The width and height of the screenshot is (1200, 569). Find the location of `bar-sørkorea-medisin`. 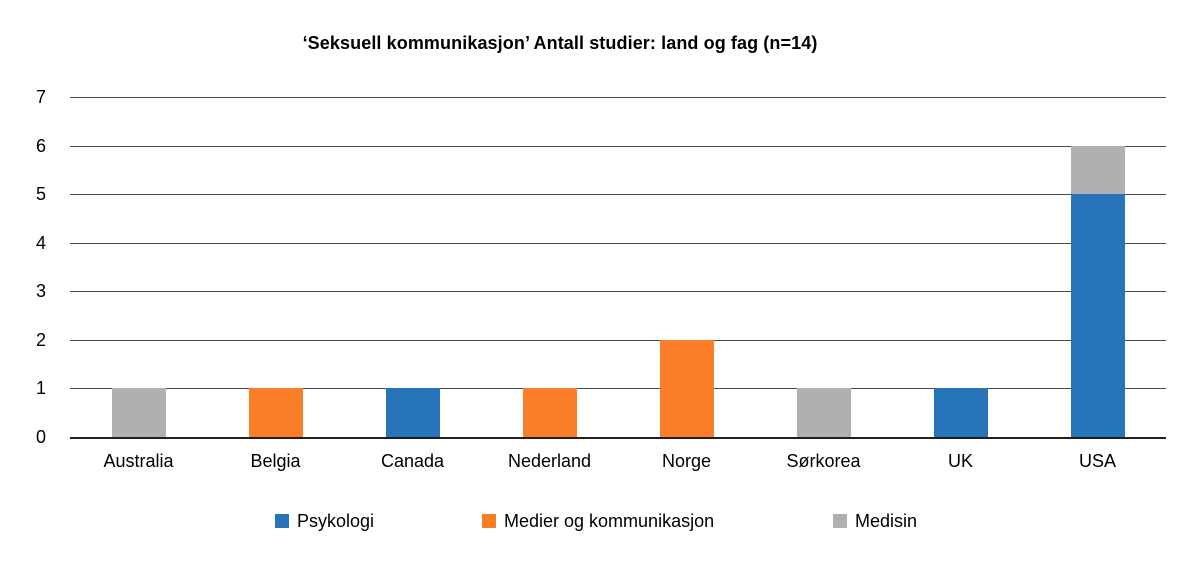

bar-sørkorea-medisin is located at coordinates (823, 412).